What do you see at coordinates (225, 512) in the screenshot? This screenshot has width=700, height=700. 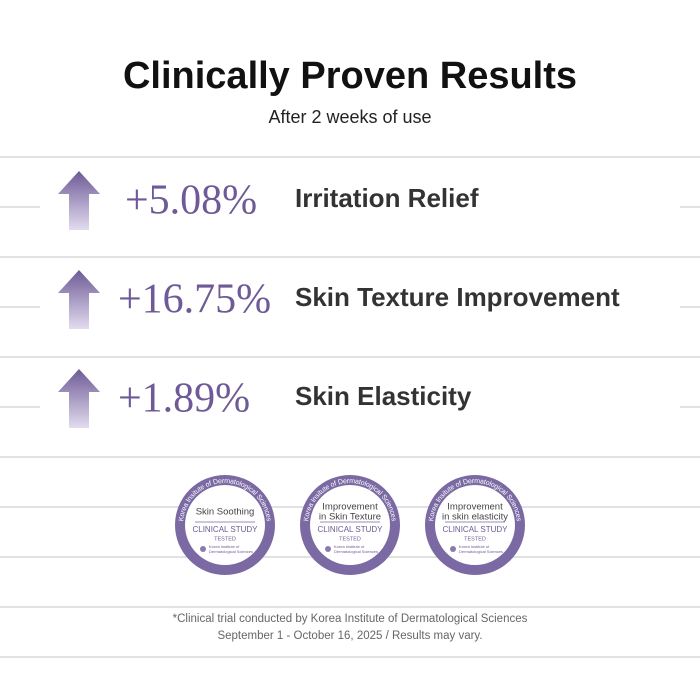 I see `badge-title: Skin Soothing` at bounding box center [225, 512].